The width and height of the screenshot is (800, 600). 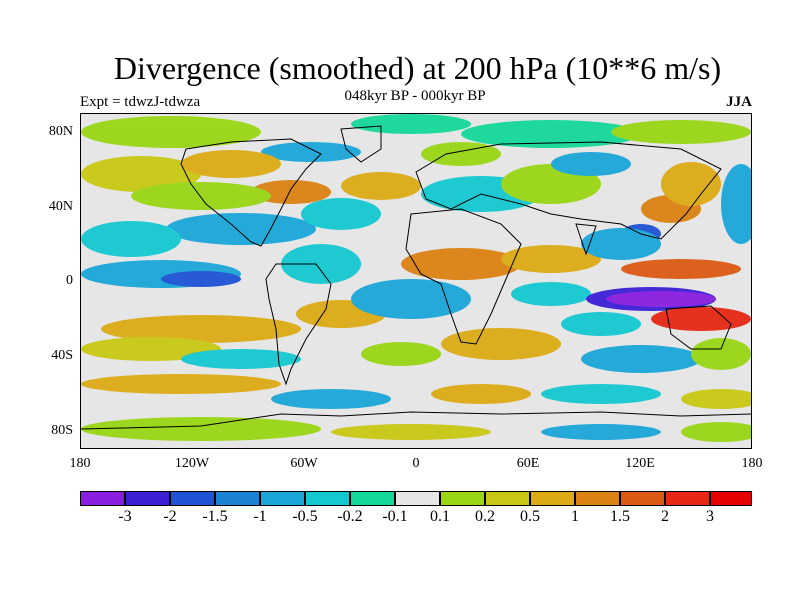 What do you see at coordinates (215, 516) in the screenshot?
I see `colorbar-label: -1.5` at bounding box center [215, 516].